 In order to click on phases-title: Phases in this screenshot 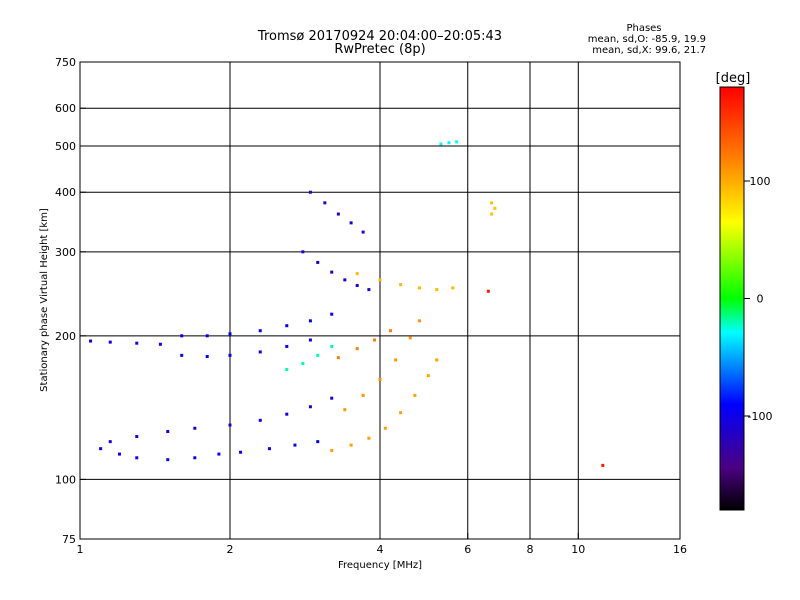, I will do `click(643, 28)`.